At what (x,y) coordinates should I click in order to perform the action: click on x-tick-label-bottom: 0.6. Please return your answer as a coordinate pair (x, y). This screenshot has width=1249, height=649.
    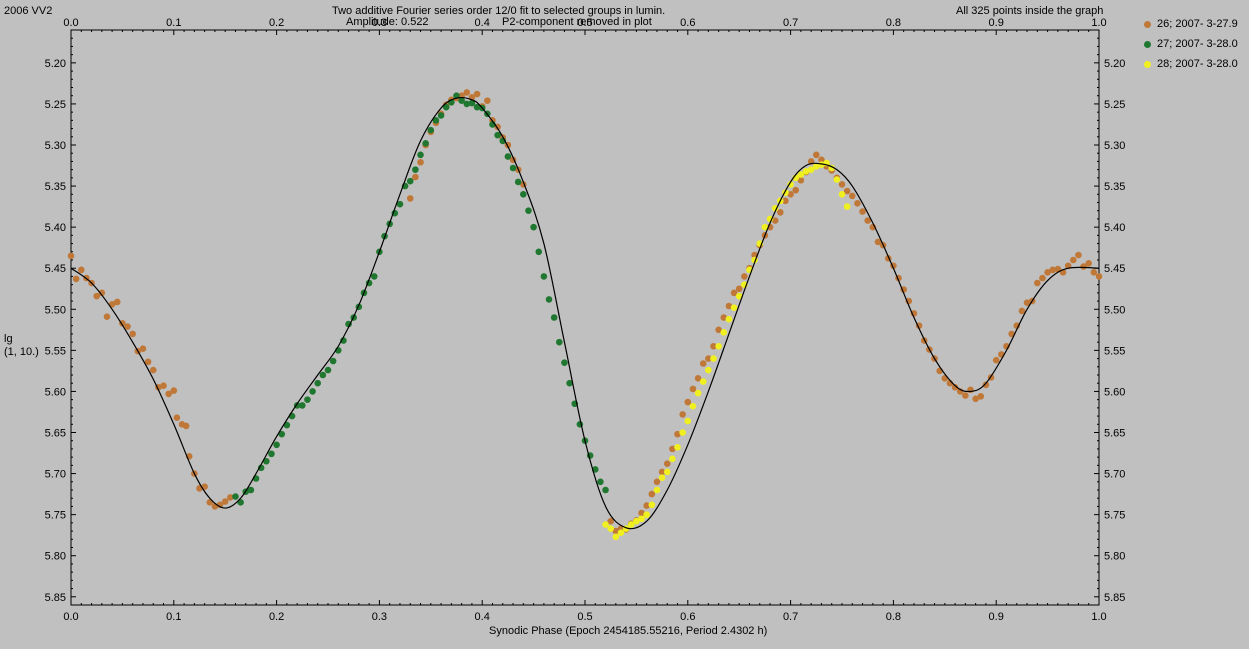
    Looking at the image, I should click on (687, 617).